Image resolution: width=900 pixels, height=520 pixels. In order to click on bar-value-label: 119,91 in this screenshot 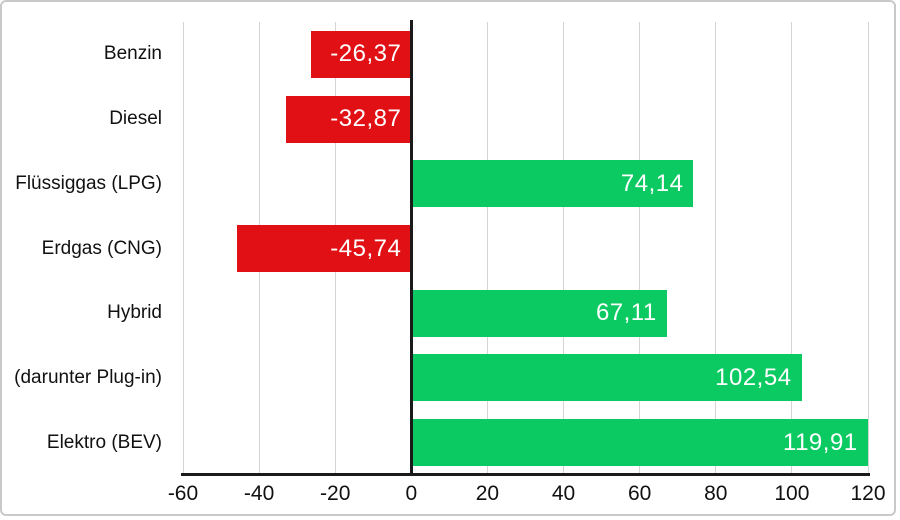, I will do `click(820, 442)`.